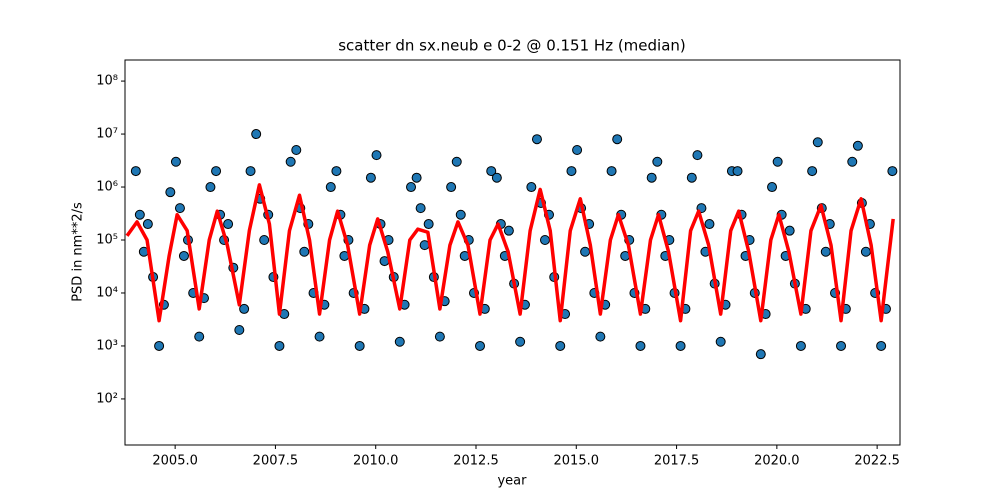  Describe the element at coordinates (476, 461) in the screenshot. I see `x-tick-label: 2012.5` at that location.